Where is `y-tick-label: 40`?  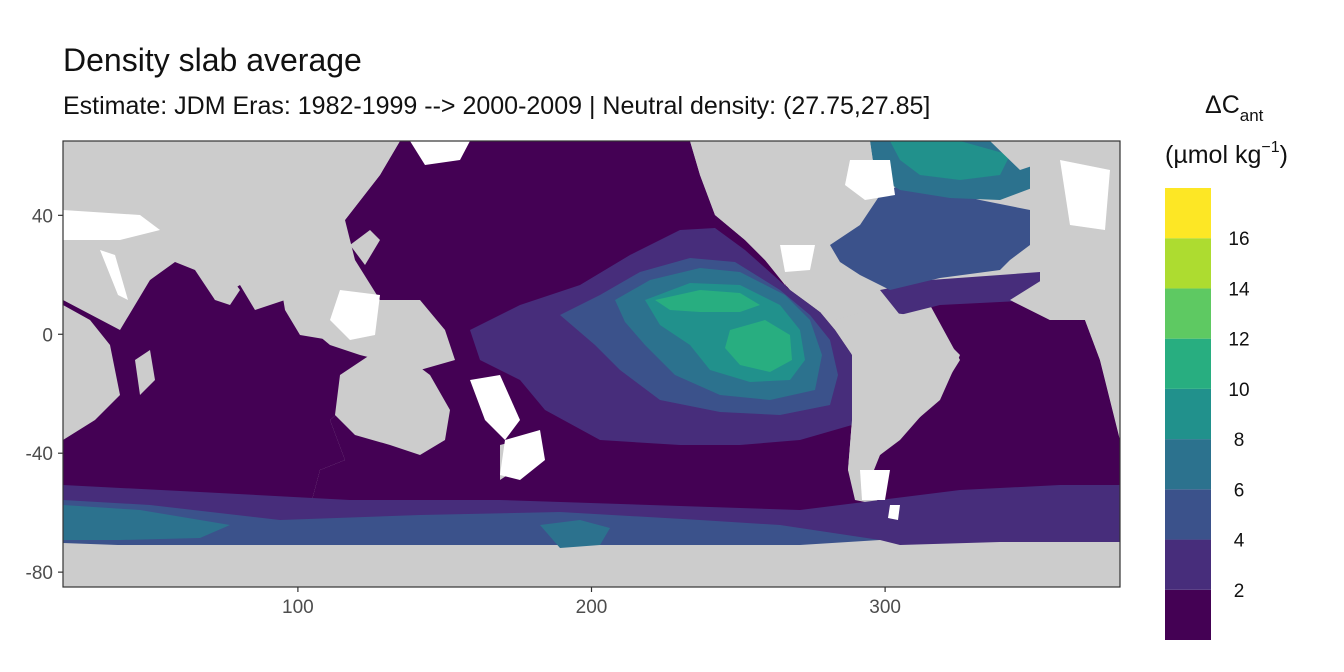 y-tick-label: 40 is located at coordinates (42, 216).